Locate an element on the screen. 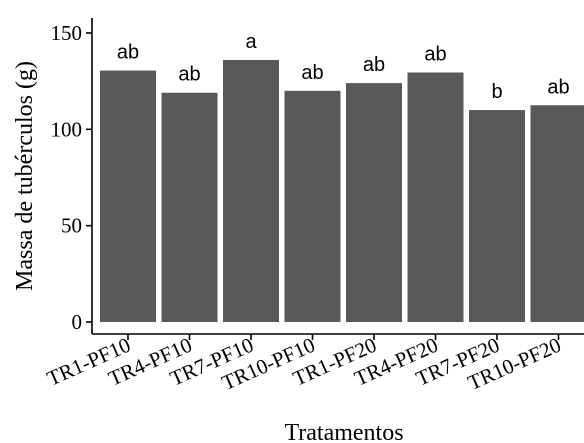 Image resolution: width=584 pixels, height=443 pixels. bar-tr7-pf10 is located at coordinates (251, 191).